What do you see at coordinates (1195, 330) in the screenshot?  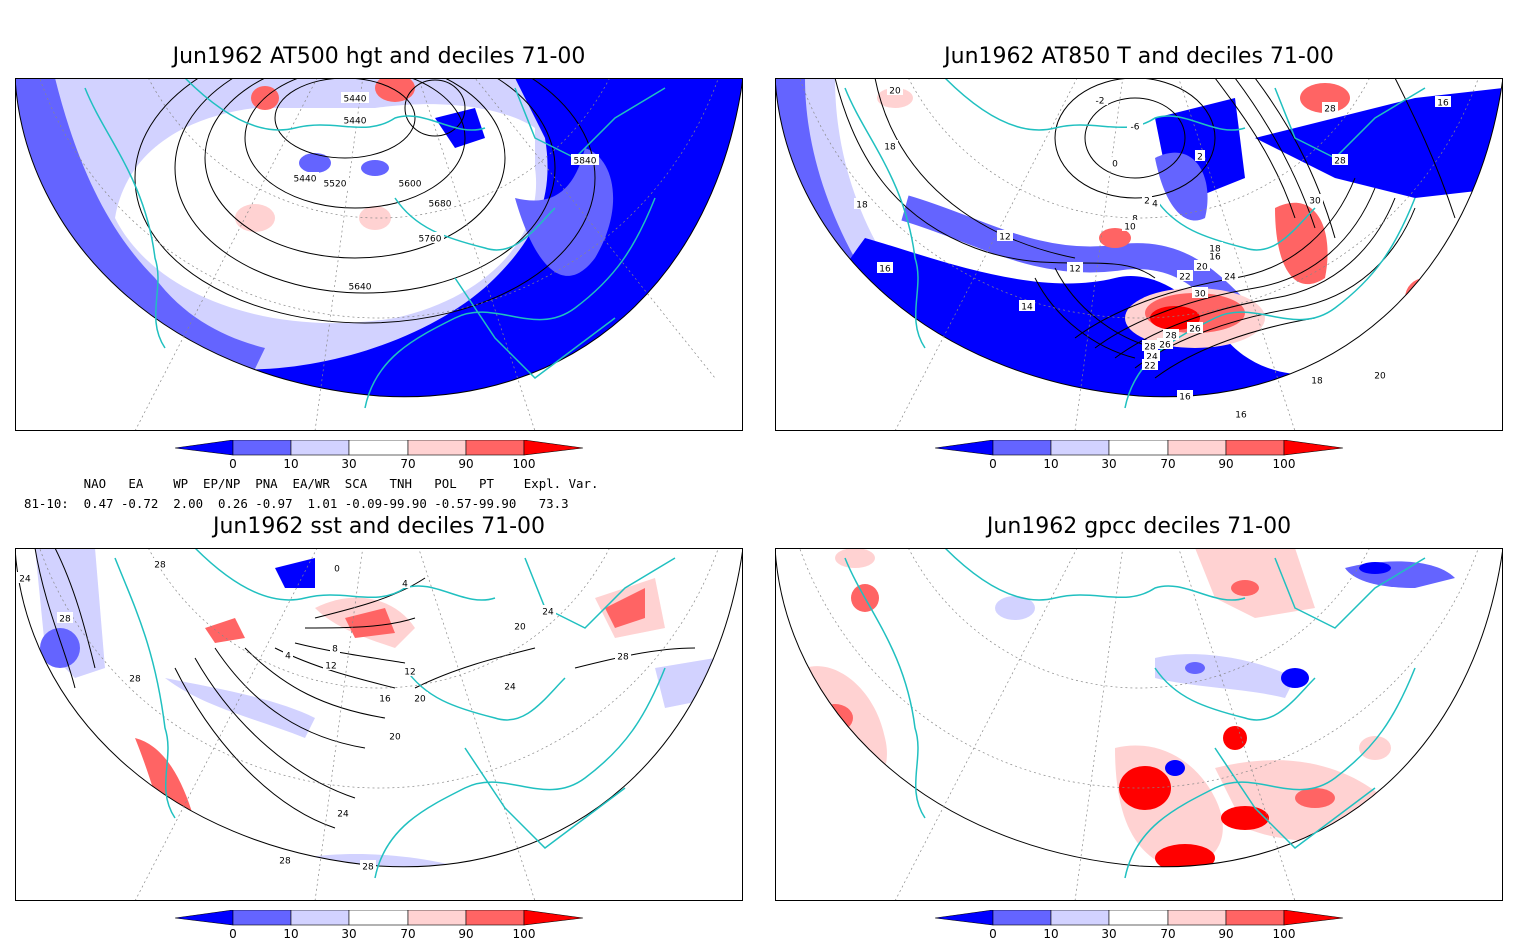 I see `contour-label: 26` at bounding box center [1195, 330].